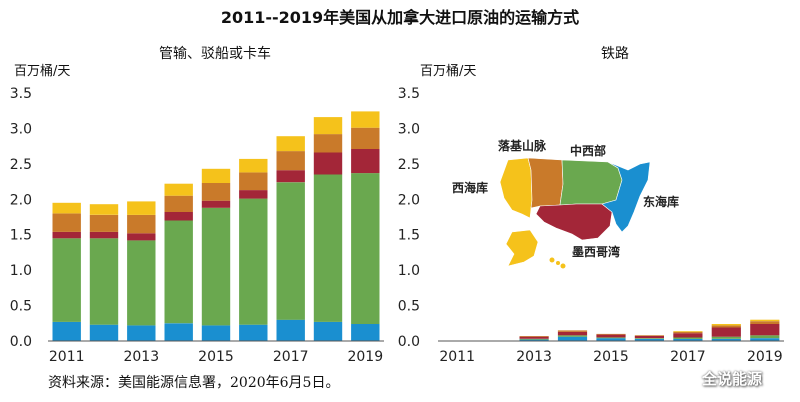 Image resolution: width=800 pixels, height=402 pixels. Describe the element at coordinates (104, 332) in the screenshot. I see `bar-east-2012` at that location.